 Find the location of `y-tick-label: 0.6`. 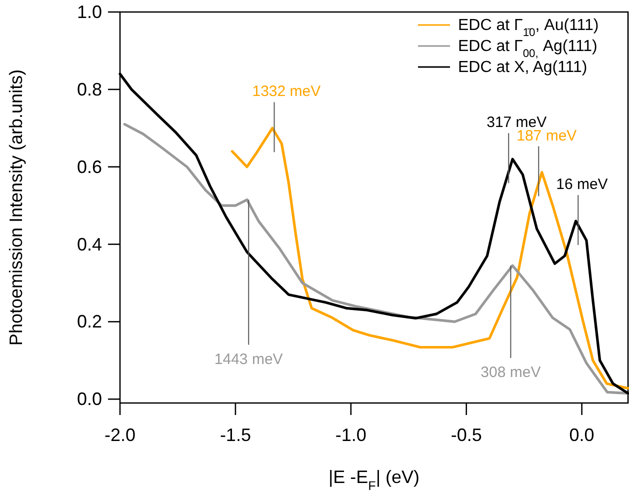

y-tick-label: 0.6 is located at coordinates (89, 166).